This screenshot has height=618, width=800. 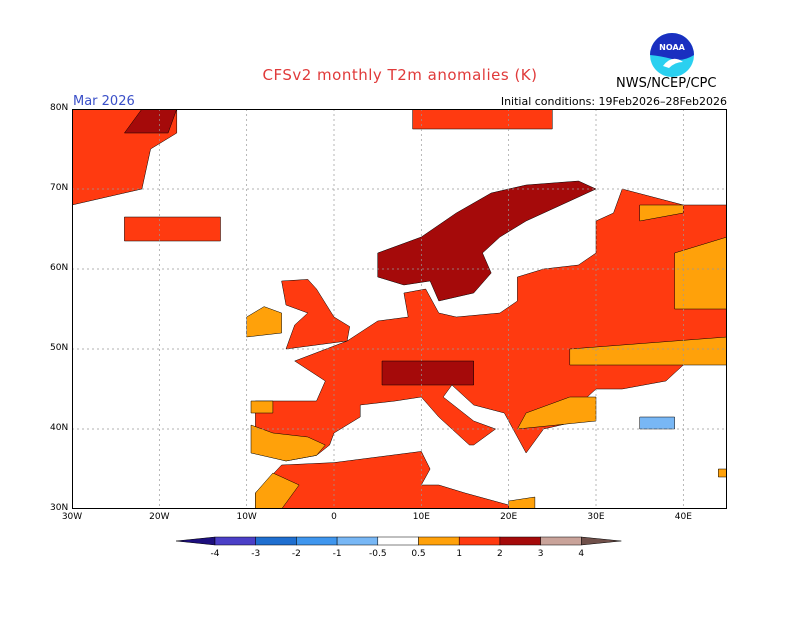 I want to click on lon-label: 30W, so click(x=72, y=517).